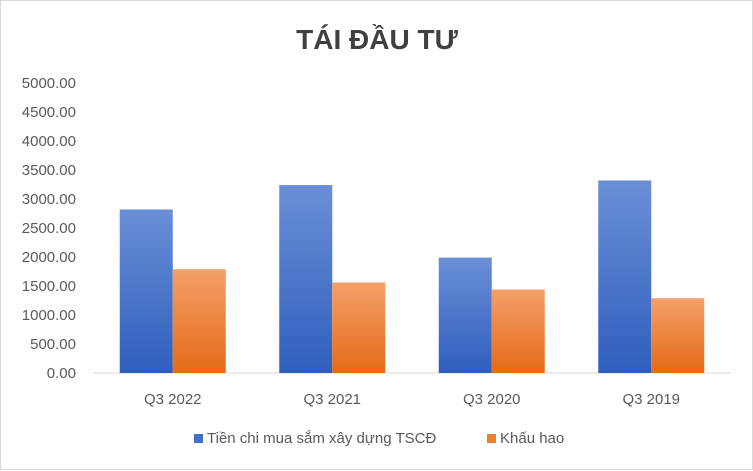 This screenshot has width=753, height=471. What do you see at coordinates (306, 279) in the screenshot?
I see `bar-tscd-q3-2021` at bounding box center [306, 279].